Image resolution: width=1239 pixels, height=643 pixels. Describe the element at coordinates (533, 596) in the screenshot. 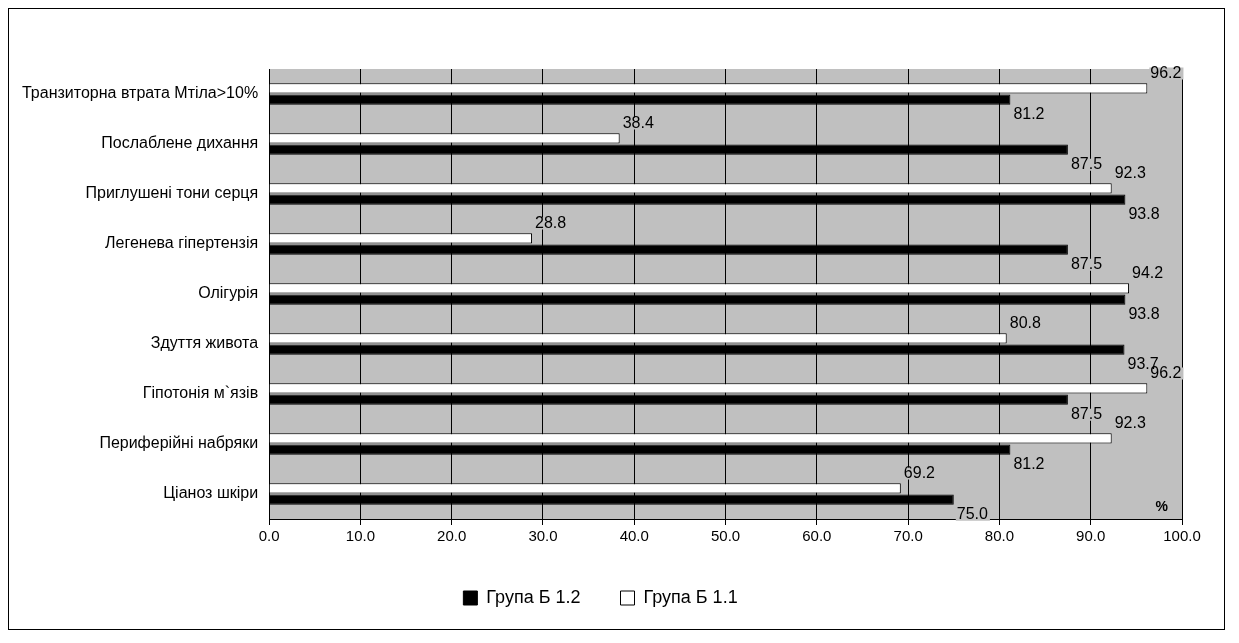

I see `legend-label: Група Б 1.2` at that location.